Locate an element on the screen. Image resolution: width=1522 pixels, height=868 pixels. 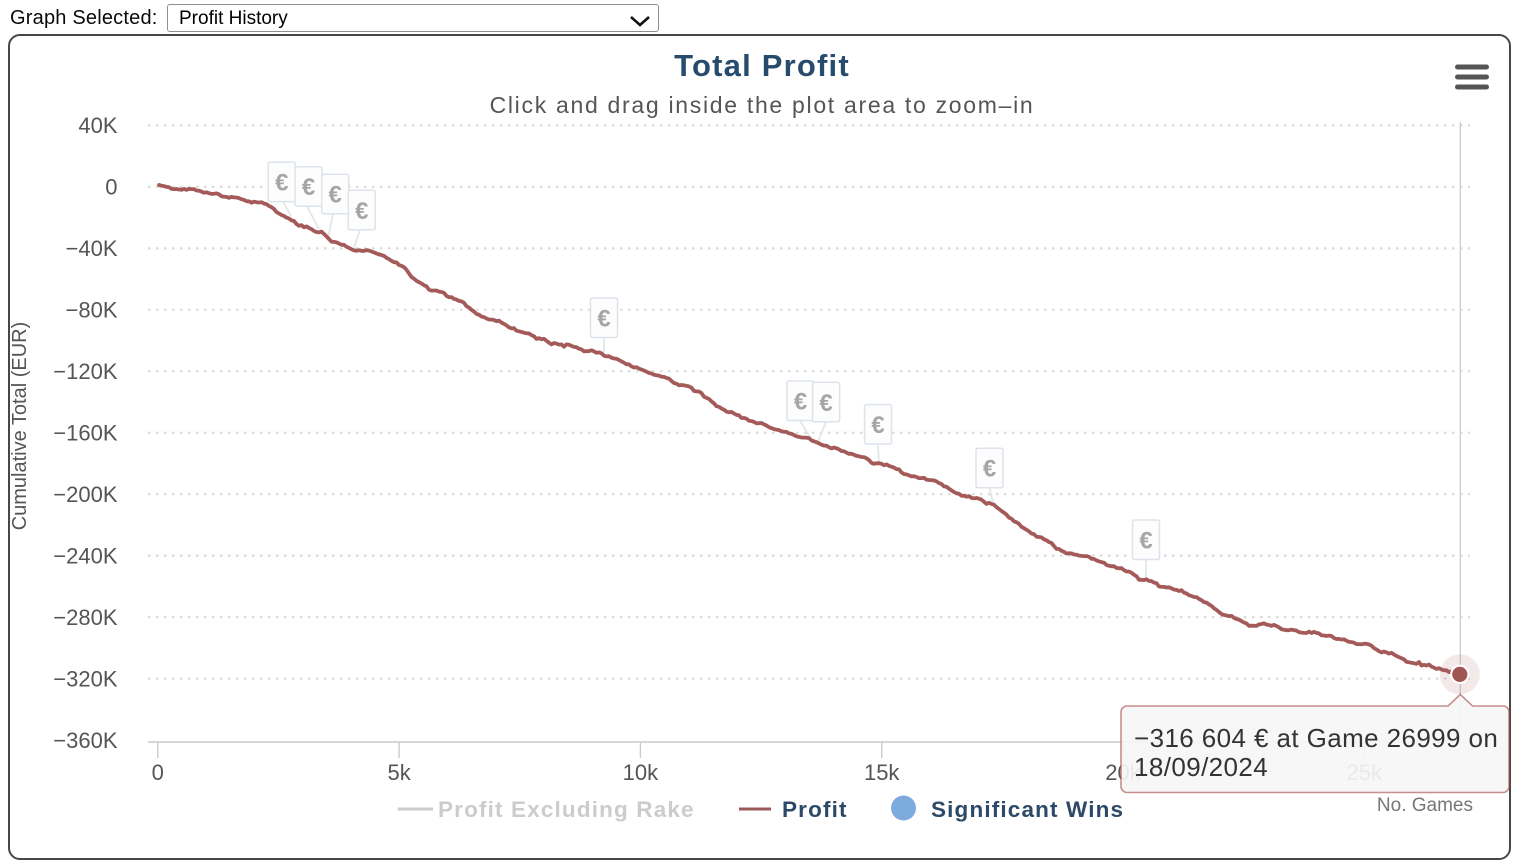
svg-text: −160K is located at coordinates (85, 433).